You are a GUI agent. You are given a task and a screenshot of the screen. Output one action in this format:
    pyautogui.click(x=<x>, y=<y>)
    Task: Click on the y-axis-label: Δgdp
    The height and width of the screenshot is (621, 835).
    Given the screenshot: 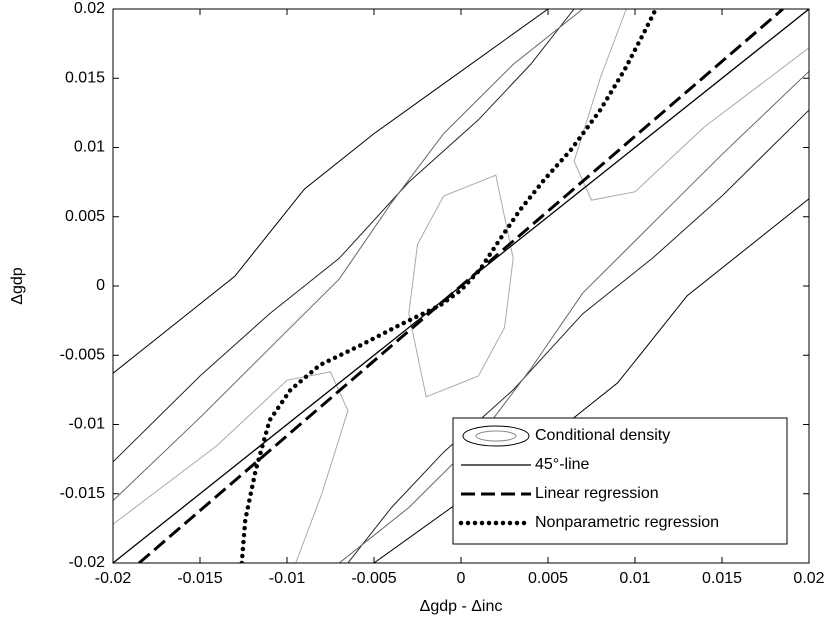 What is the action you would take?
    pyautogui.click(x=17, y=285)
    